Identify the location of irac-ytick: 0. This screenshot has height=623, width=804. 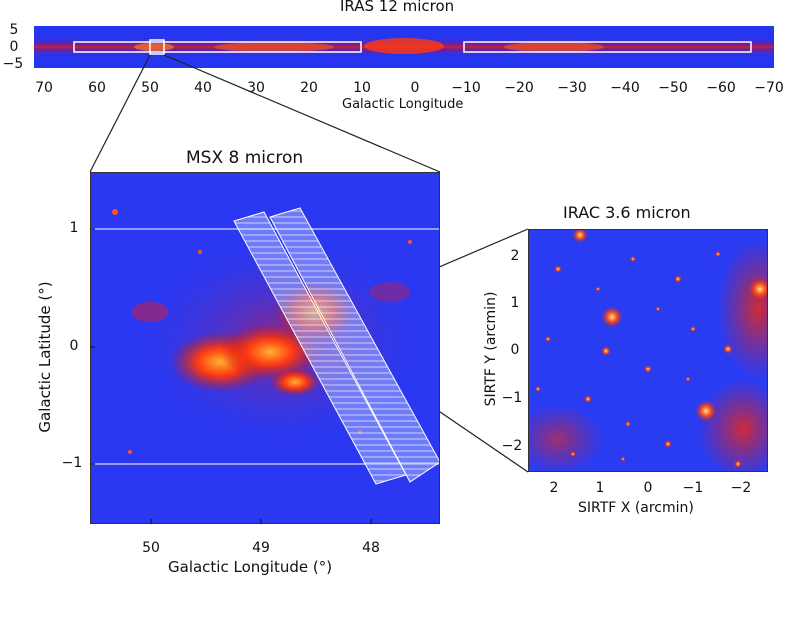
(515, 350).